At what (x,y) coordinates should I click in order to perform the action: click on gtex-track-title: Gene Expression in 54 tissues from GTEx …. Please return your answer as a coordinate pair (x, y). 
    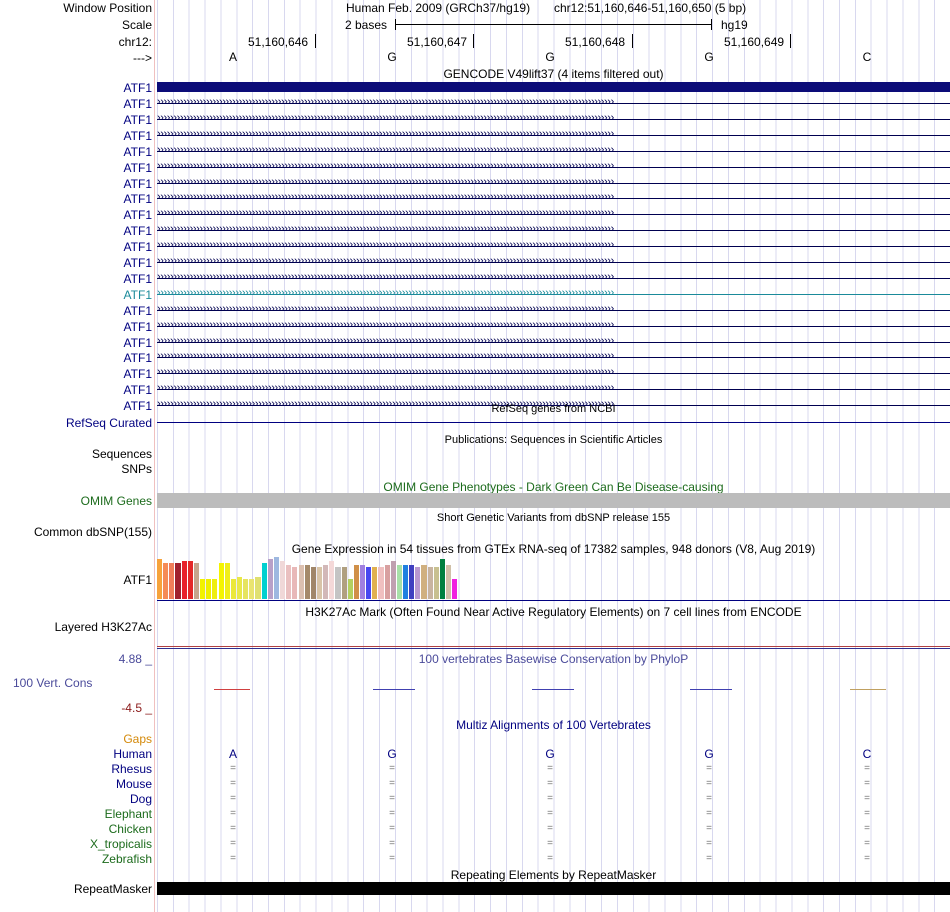
    Looking at the image, I should click on (553, 549).